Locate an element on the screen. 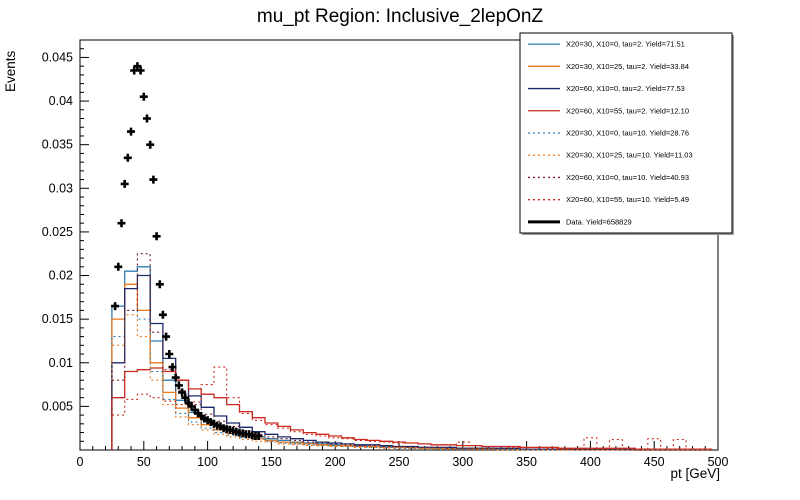 Image resolution: width=800 pixels, height=500 pixels. y-tick-label: 0.04 is located at coordinates (61, 101).